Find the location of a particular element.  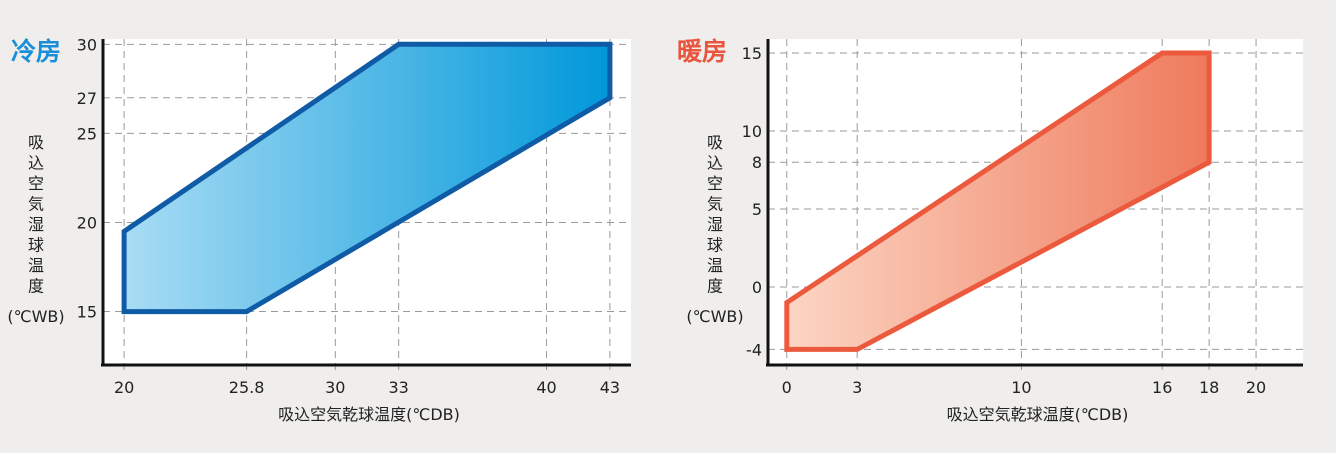

x-tick-label: 0 is located at coordinates (787, 387).